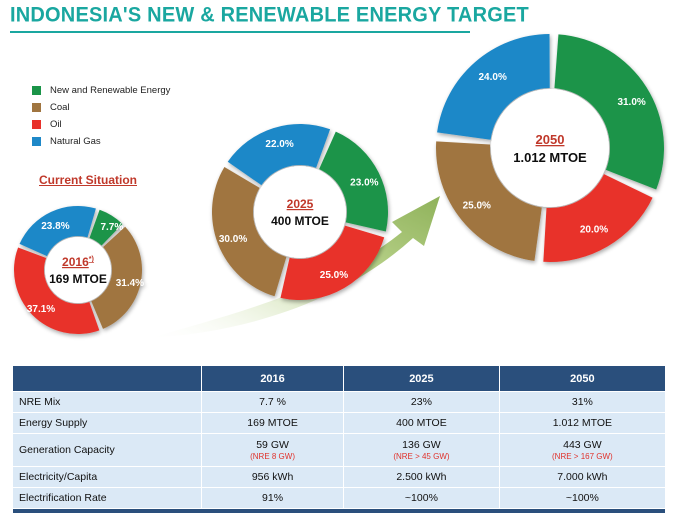 The height and width of the screenshot is (523, 678). What do you see at coordinates (421, 445) in the screenshot?
I see `cell-value: 136 GW` at bounding box center [421, 445].